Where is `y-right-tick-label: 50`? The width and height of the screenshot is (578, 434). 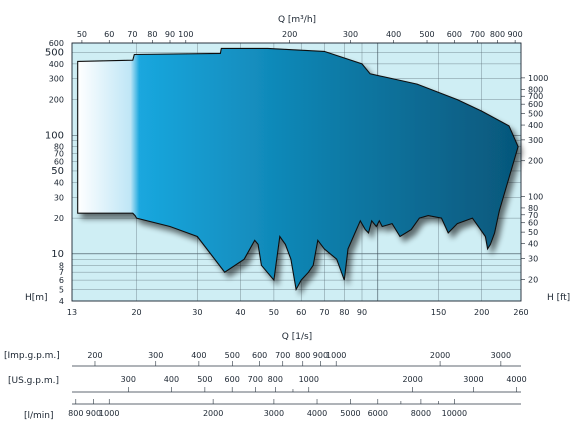 y-right-tick-label: 50 is located at coordinates (533, 232).